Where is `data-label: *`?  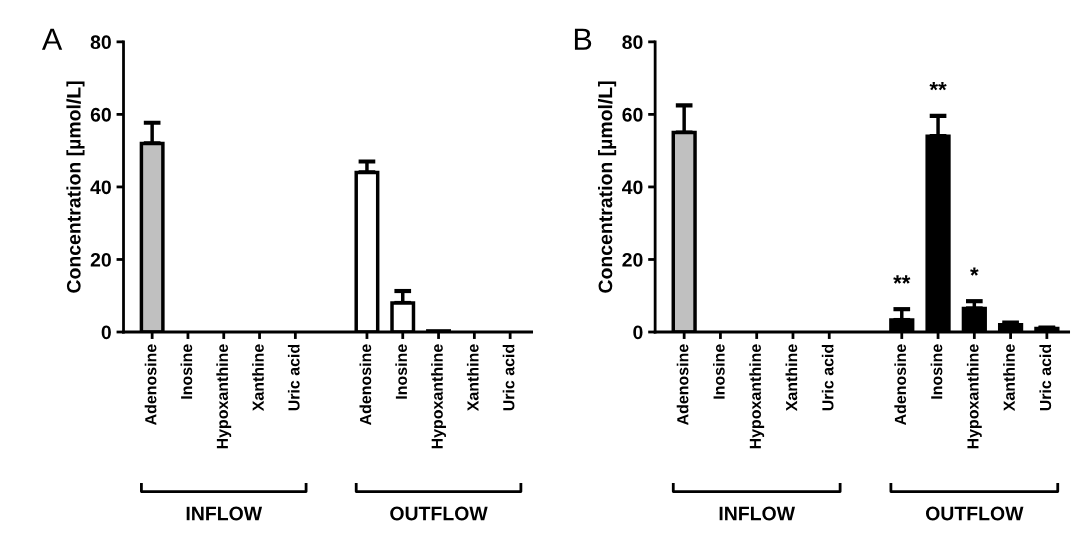
data-label: * is located at coordinates (974, 271).